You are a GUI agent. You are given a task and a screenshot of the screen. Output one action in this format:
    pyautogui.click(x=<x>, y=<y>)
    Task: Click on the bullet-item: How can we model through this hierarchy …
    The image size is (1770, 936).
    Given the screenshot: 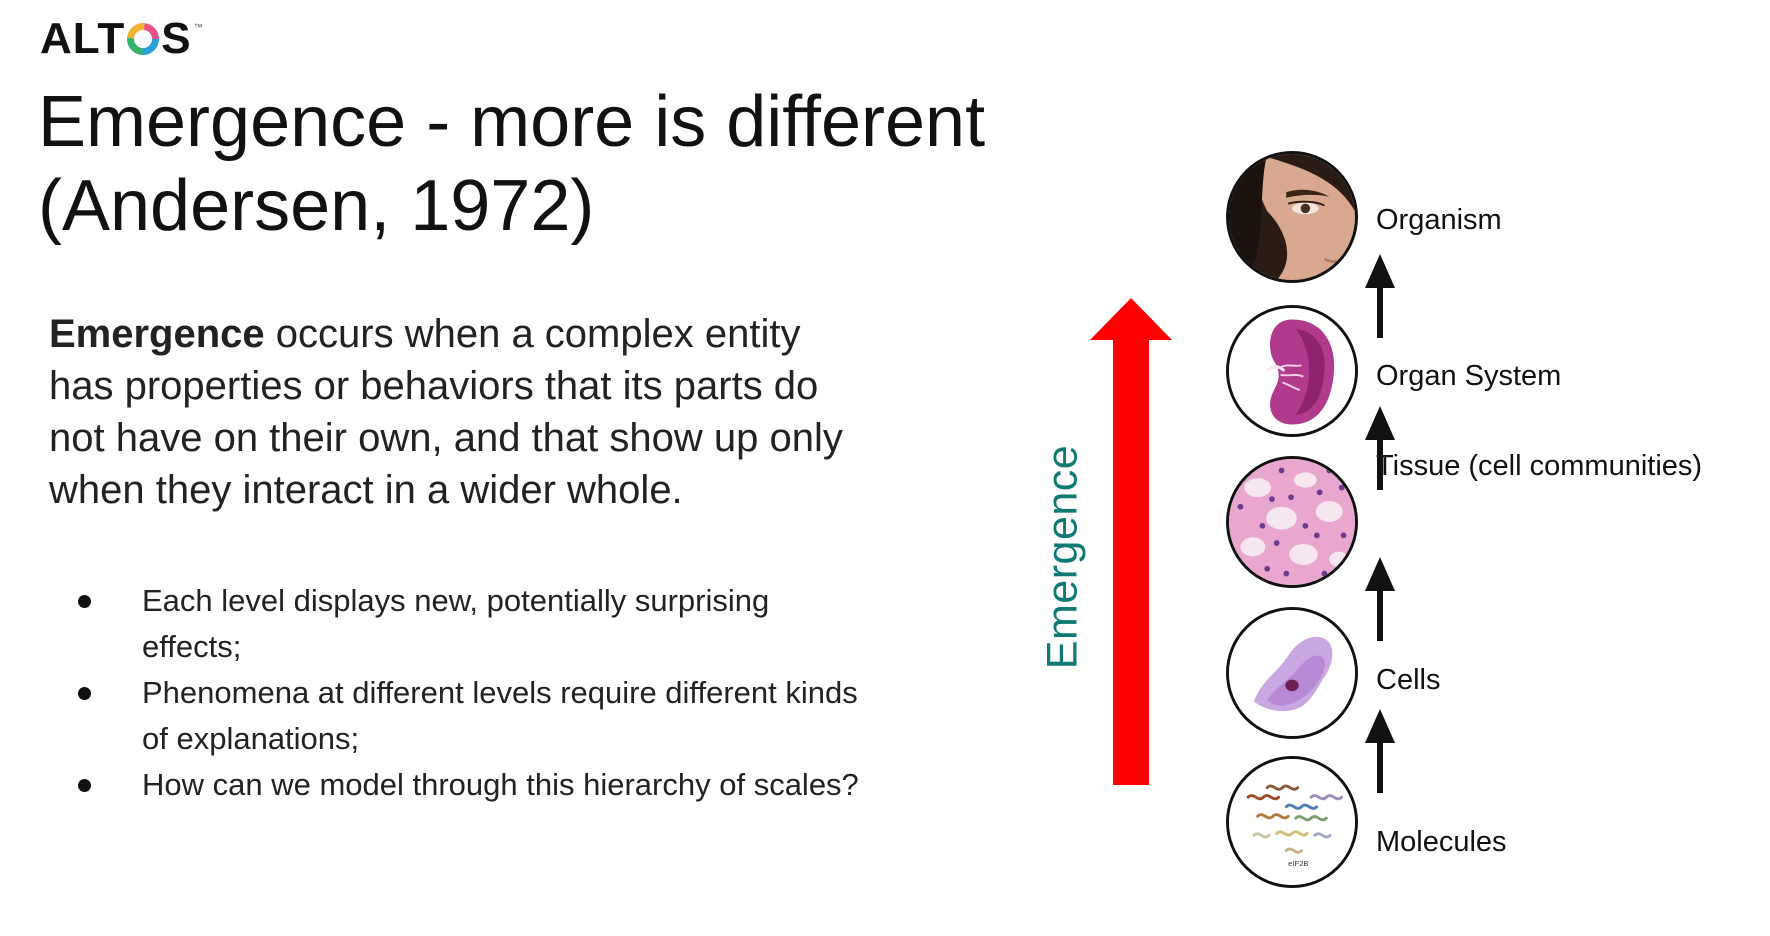 What is the action you would take?
    pyautogui.click(x=465, y=785)
    